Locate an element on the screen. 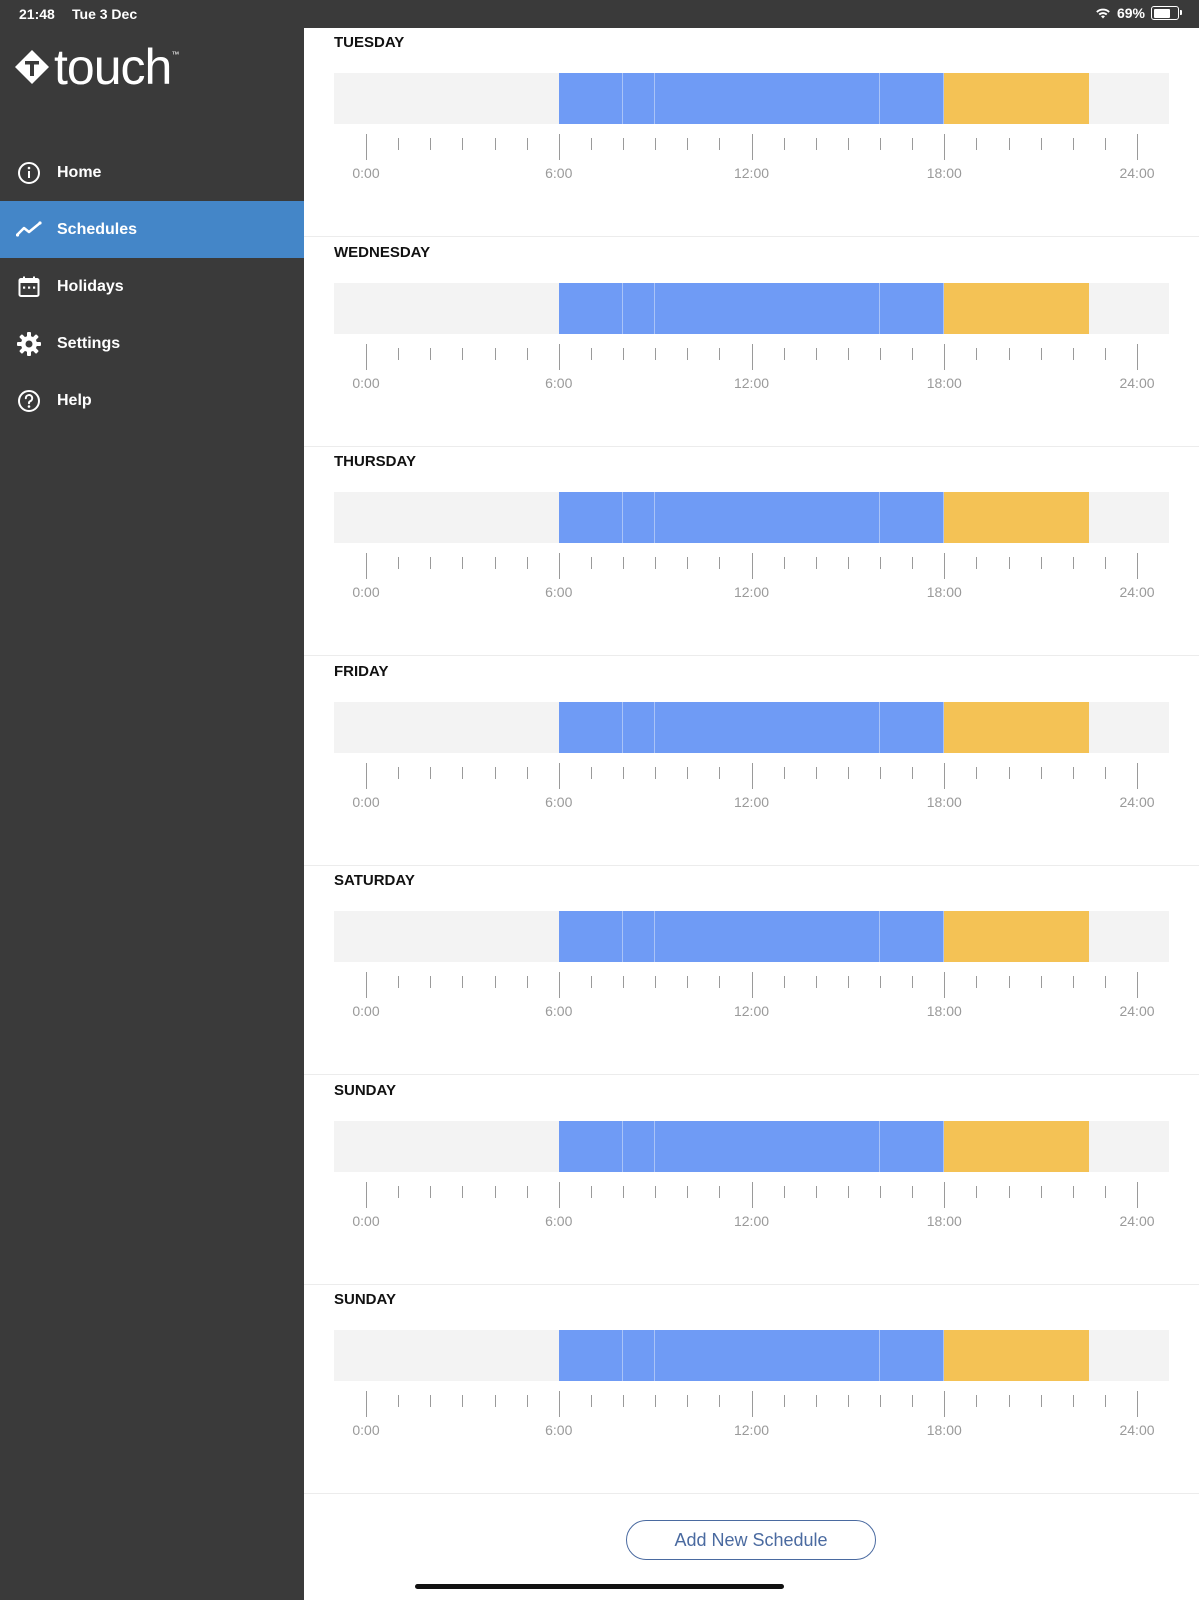 This screenshot has width=1199, height=1600. sidebar-item-label: Help is located at coordinates (74, 400).